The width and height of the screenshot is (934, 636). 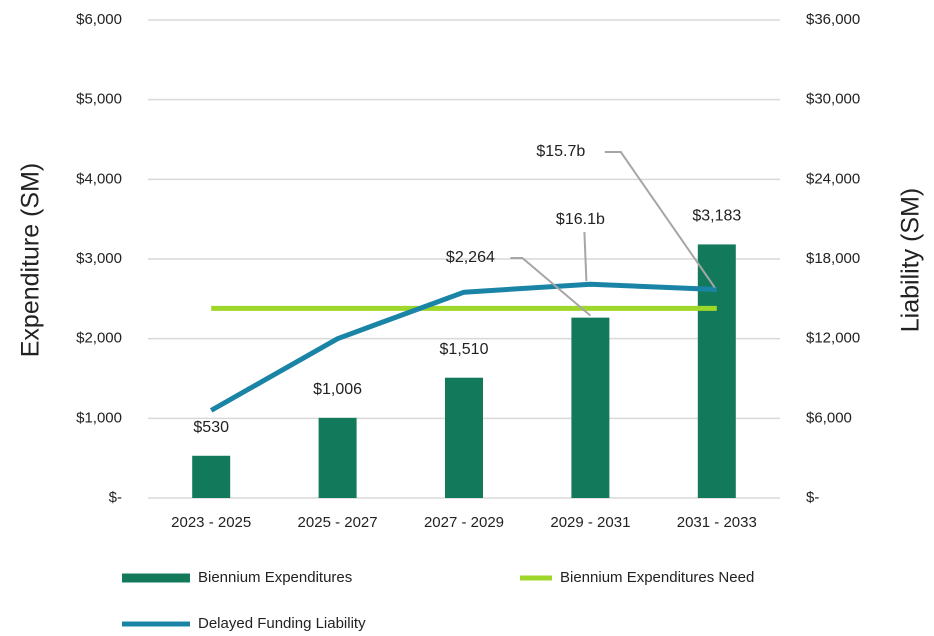 I want to click on x-tick-label: 2031 - 2033, so click(x=717, y=522).